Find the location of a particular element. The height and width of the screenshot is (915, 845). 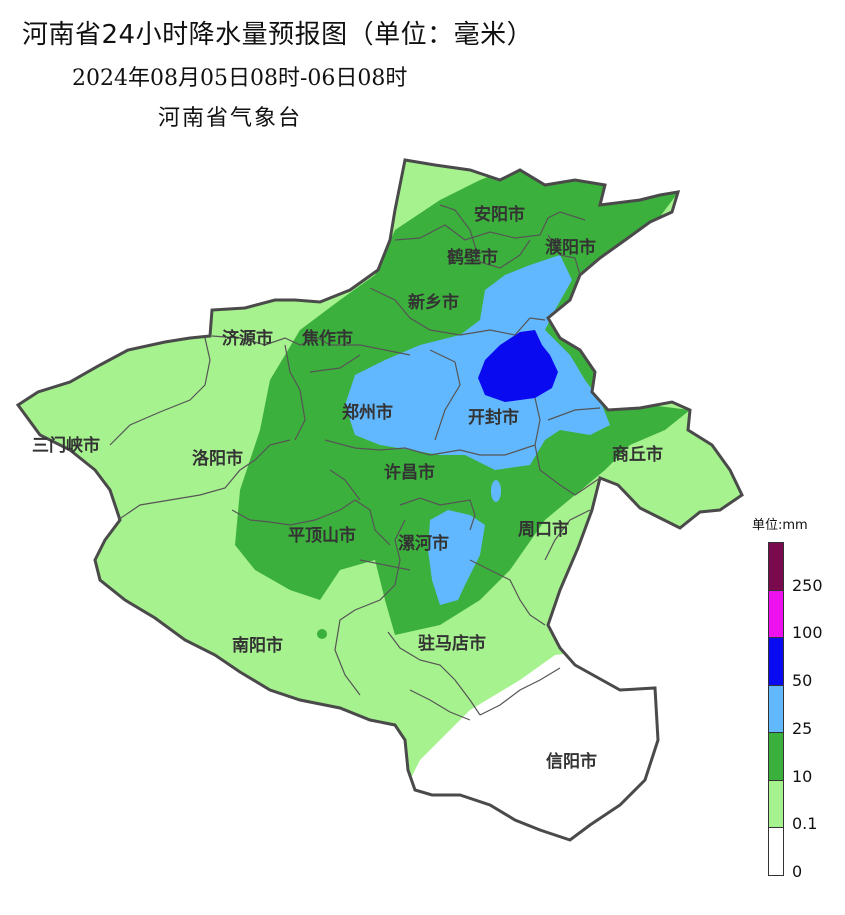

legend-color-bar is located at coordinates (776, 709).